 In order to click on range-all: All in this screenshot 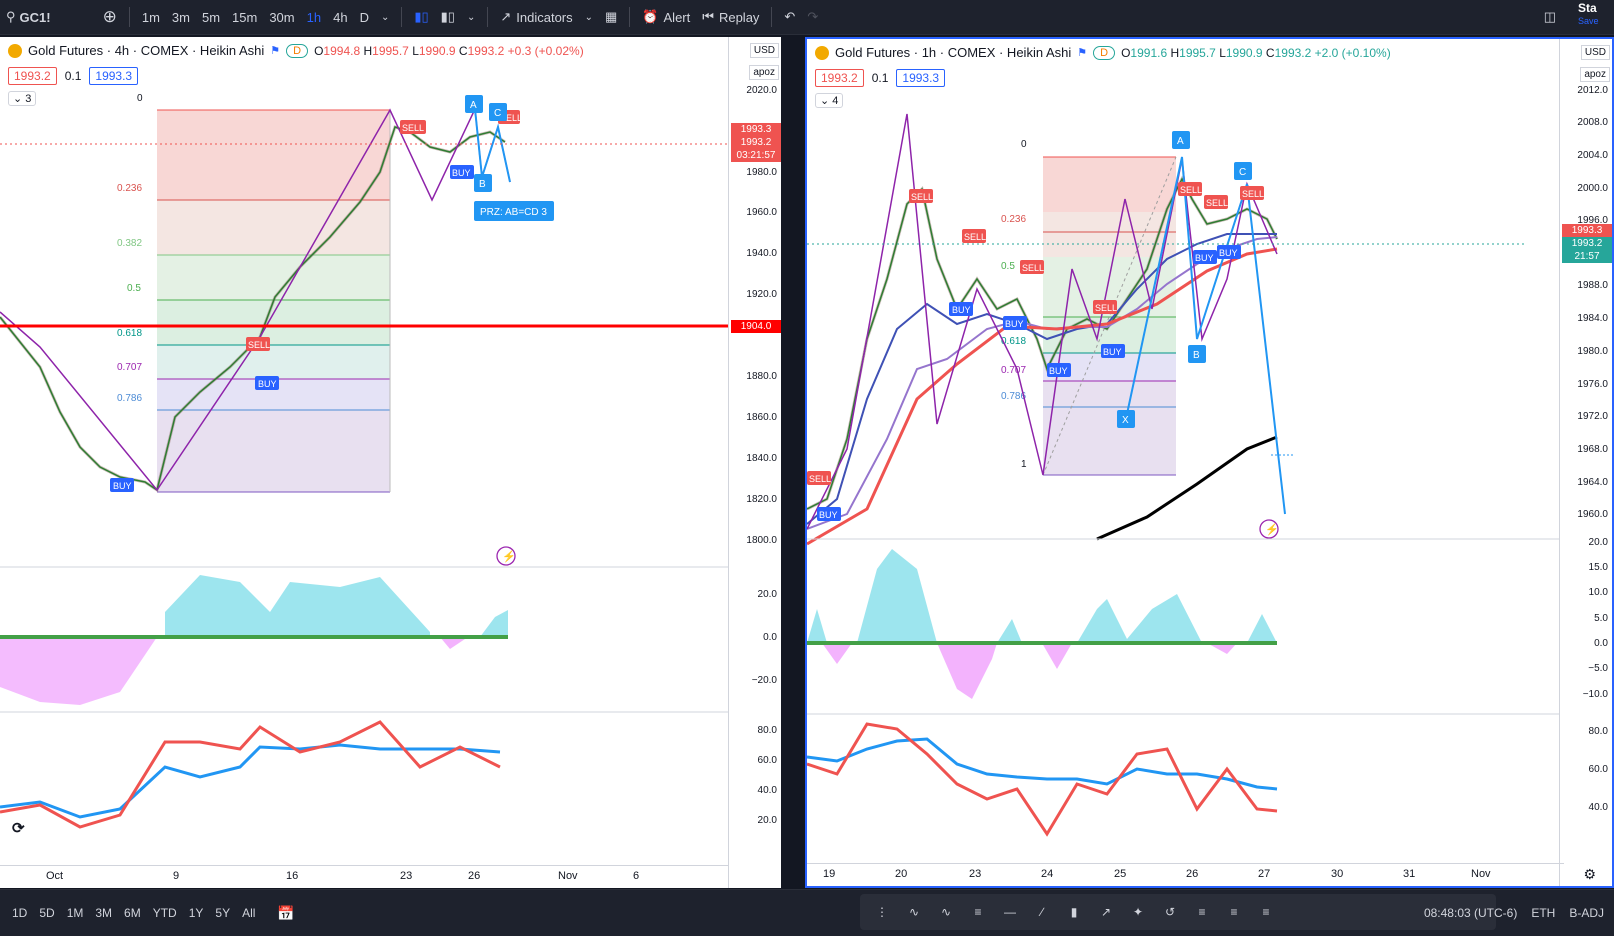, I will do `click(249, 913)`.